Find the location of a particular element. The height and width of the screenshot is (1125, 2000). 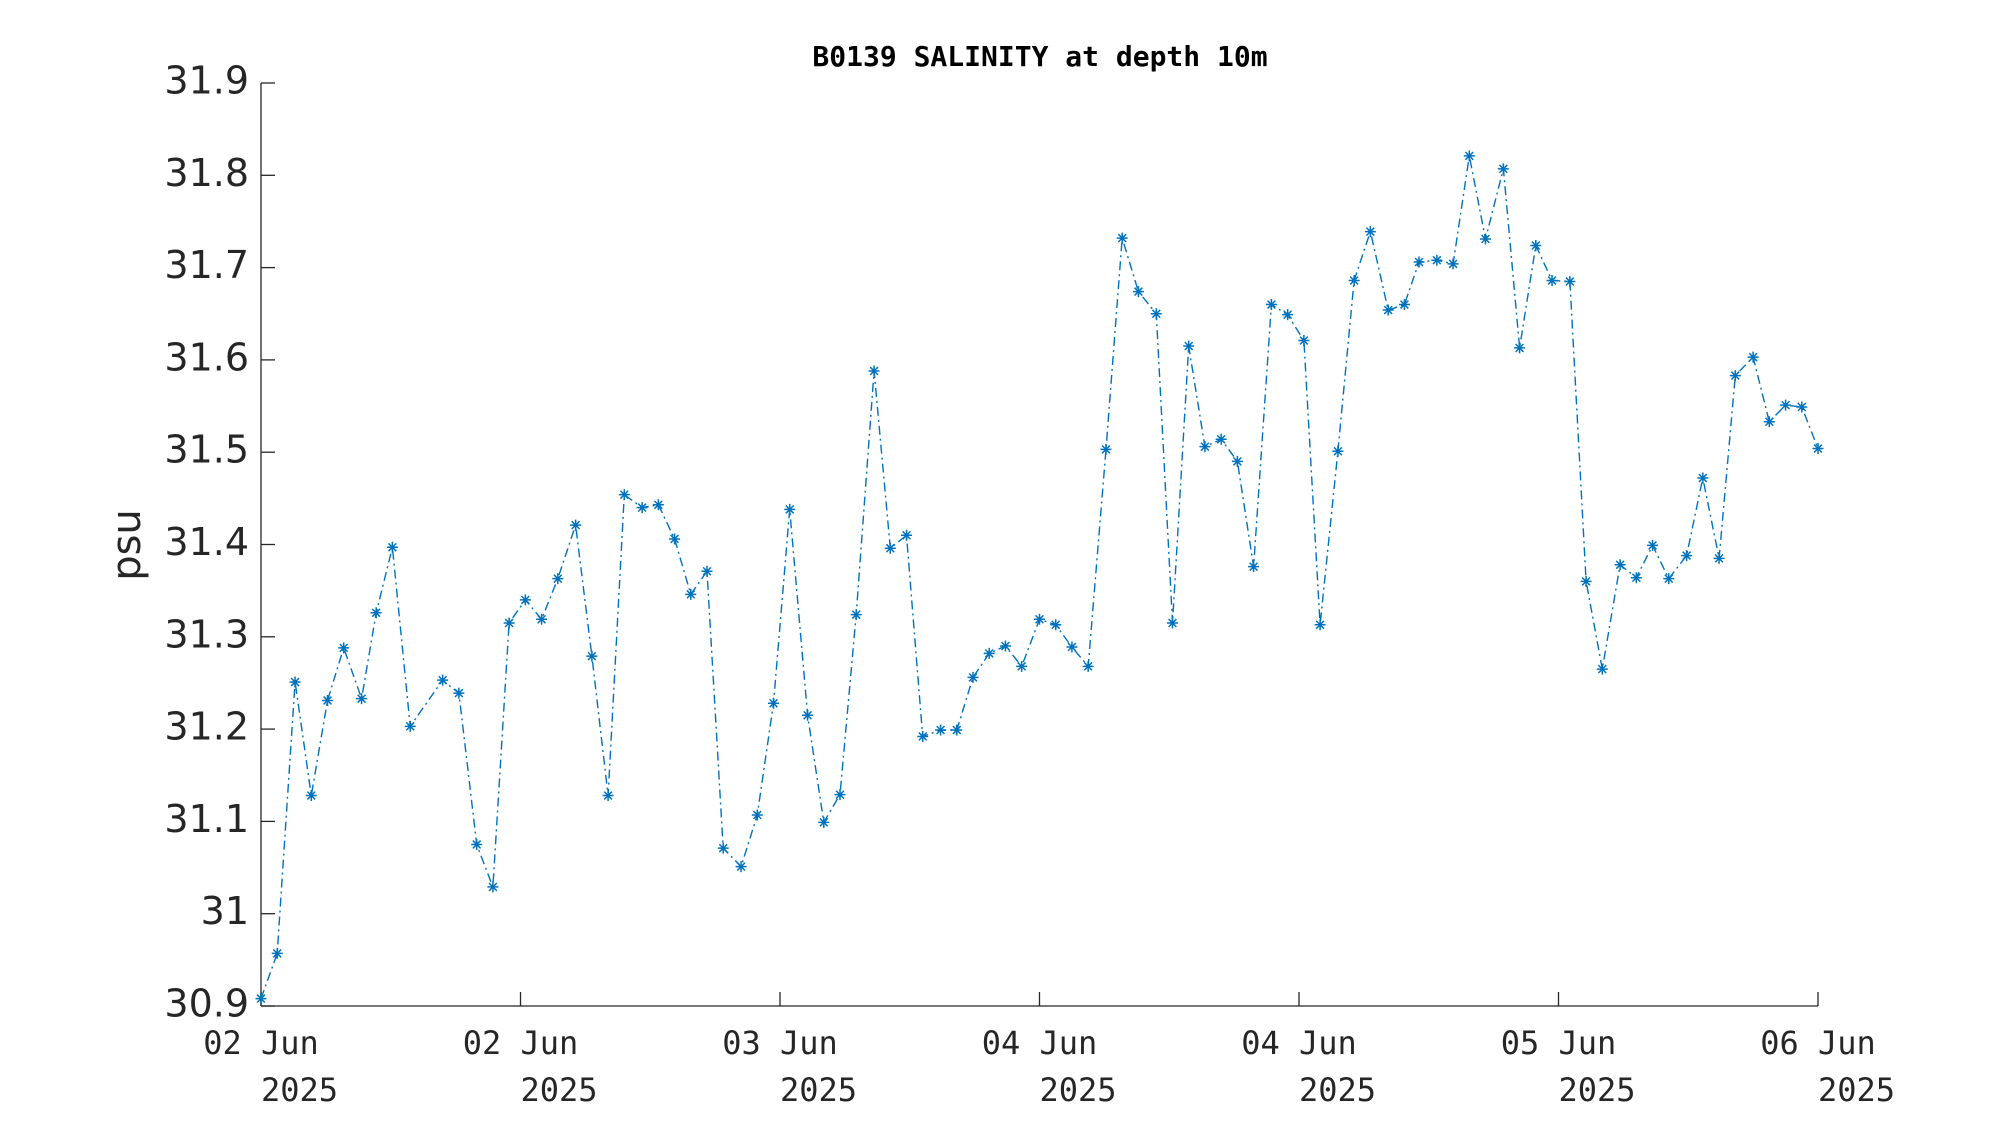

y-axis-label: psu is located at coordinates (127, 545).